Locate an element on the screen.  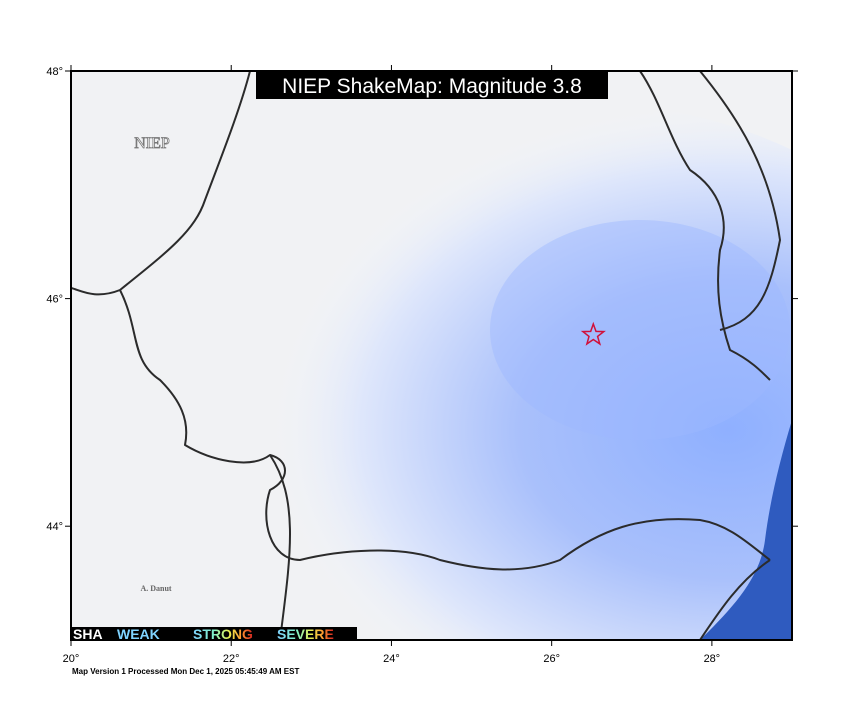
y-tick-label: 48° is located at coordinates (54, 72).